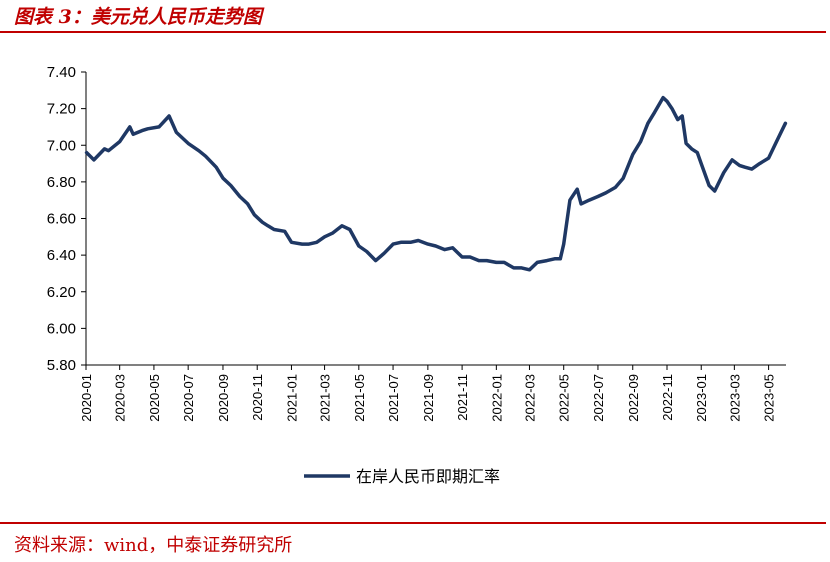 The image size is (830, 562). I want to click on x-tick-label: 2022-01, so click(496, 398).